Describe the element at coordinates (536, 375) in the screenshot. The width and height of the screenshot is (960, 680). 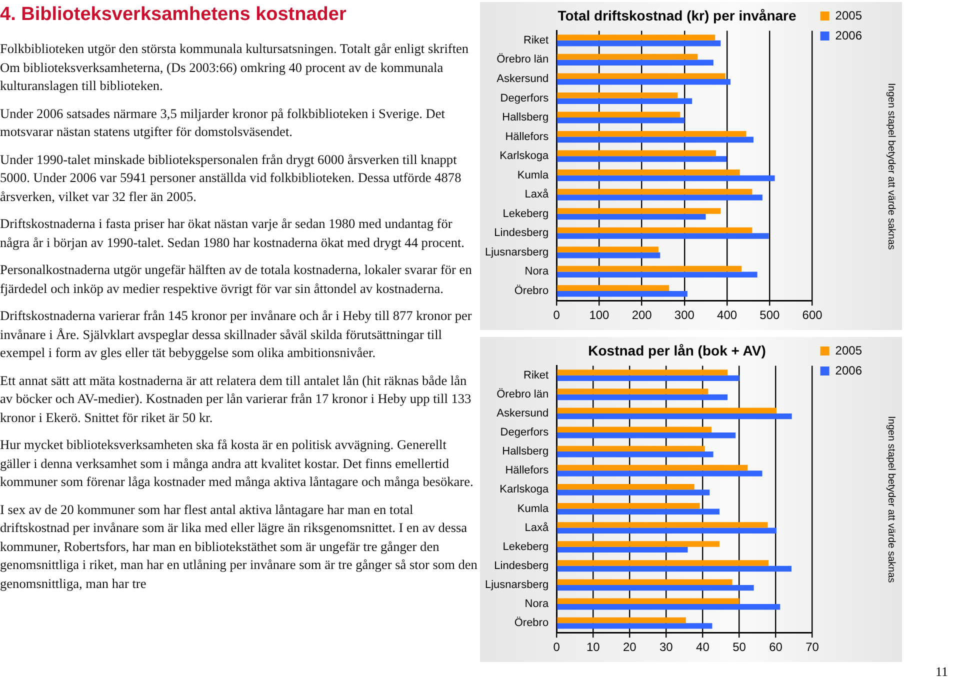
I see `y-tick-label: Riket` at that location.